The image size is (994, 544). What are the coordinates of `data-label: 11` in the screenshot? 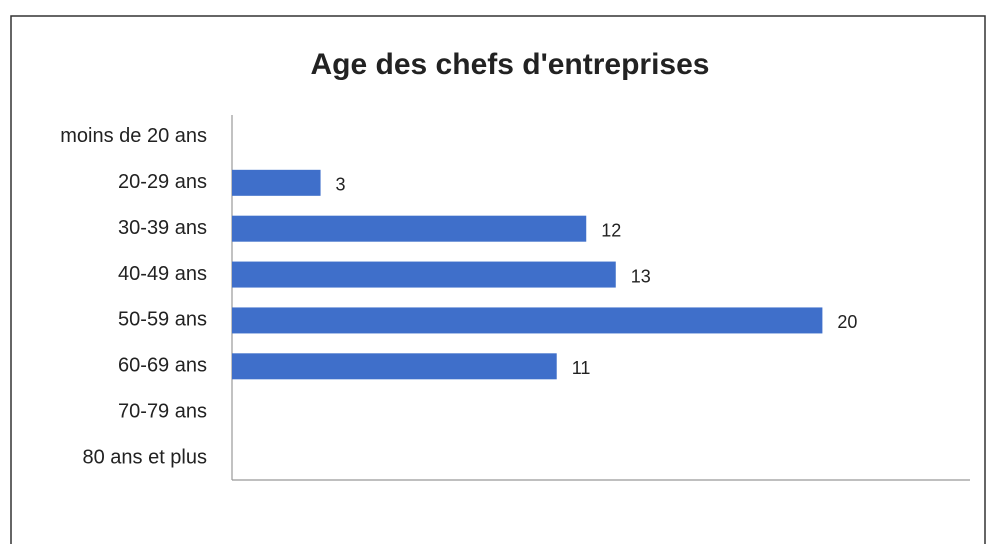 It's located at (581, 368).